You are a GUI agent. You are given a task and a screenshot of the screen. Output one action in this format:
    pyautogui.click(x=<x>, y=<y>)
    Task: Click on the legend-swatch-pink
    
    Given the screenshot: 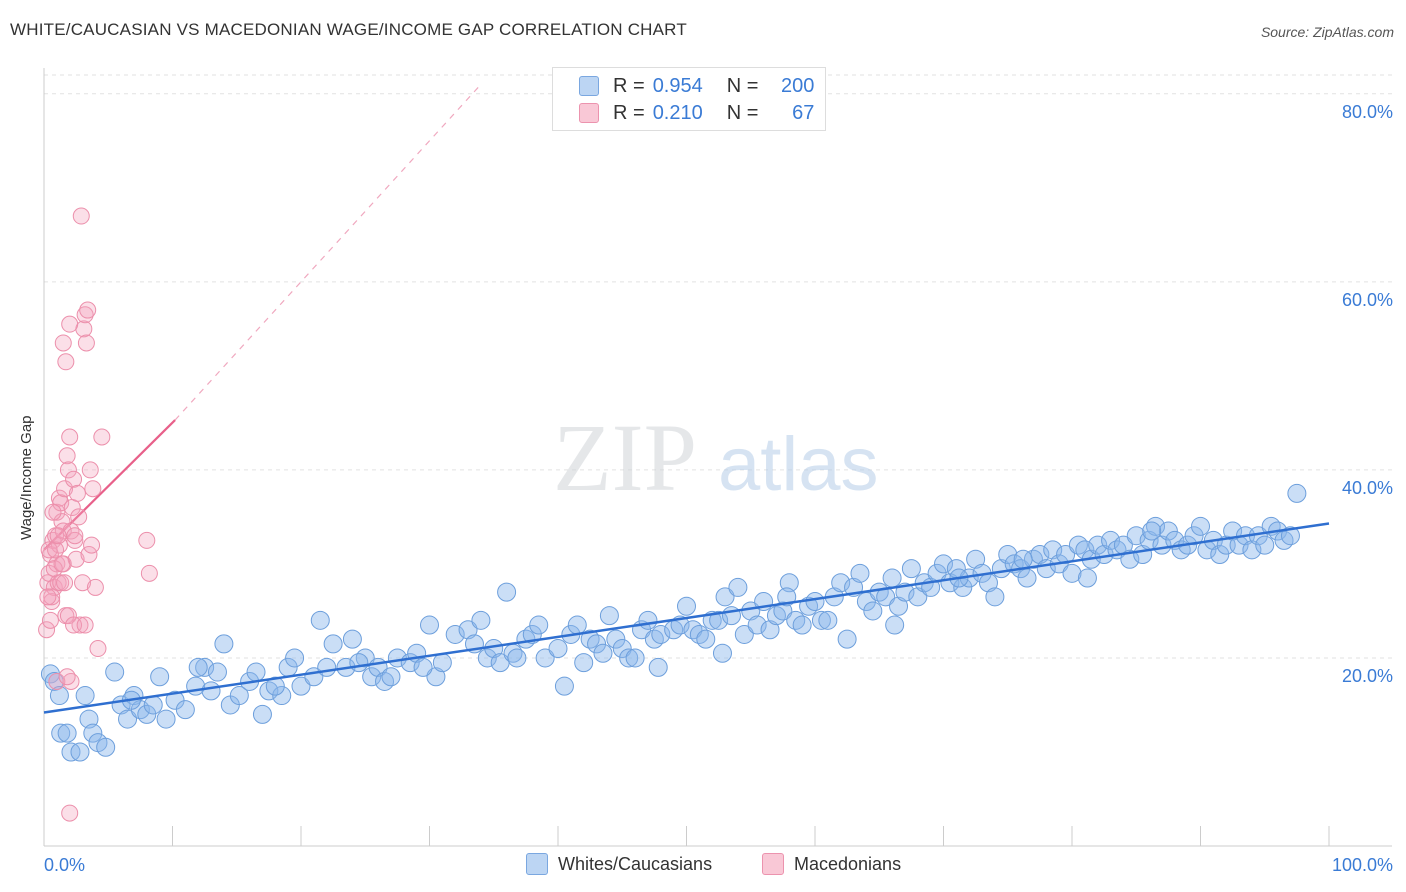 What is the action you would take?
    pyautogui.click(x=589, y=113)
    